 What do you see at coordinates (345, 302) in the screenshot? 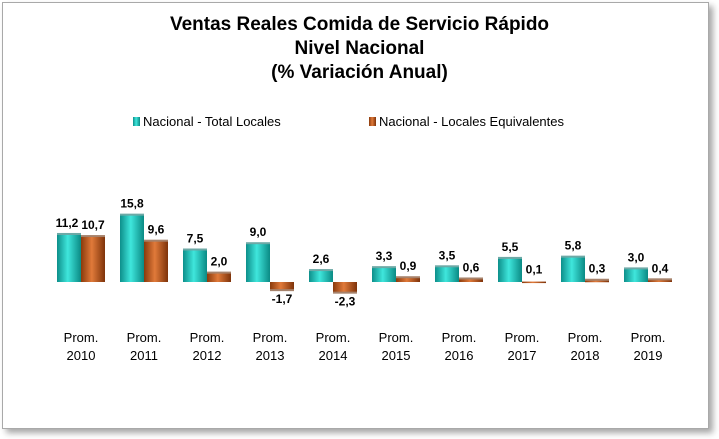
I see `data-label-locales-equivalentes: -2,3` at bounding box center [345, 302].